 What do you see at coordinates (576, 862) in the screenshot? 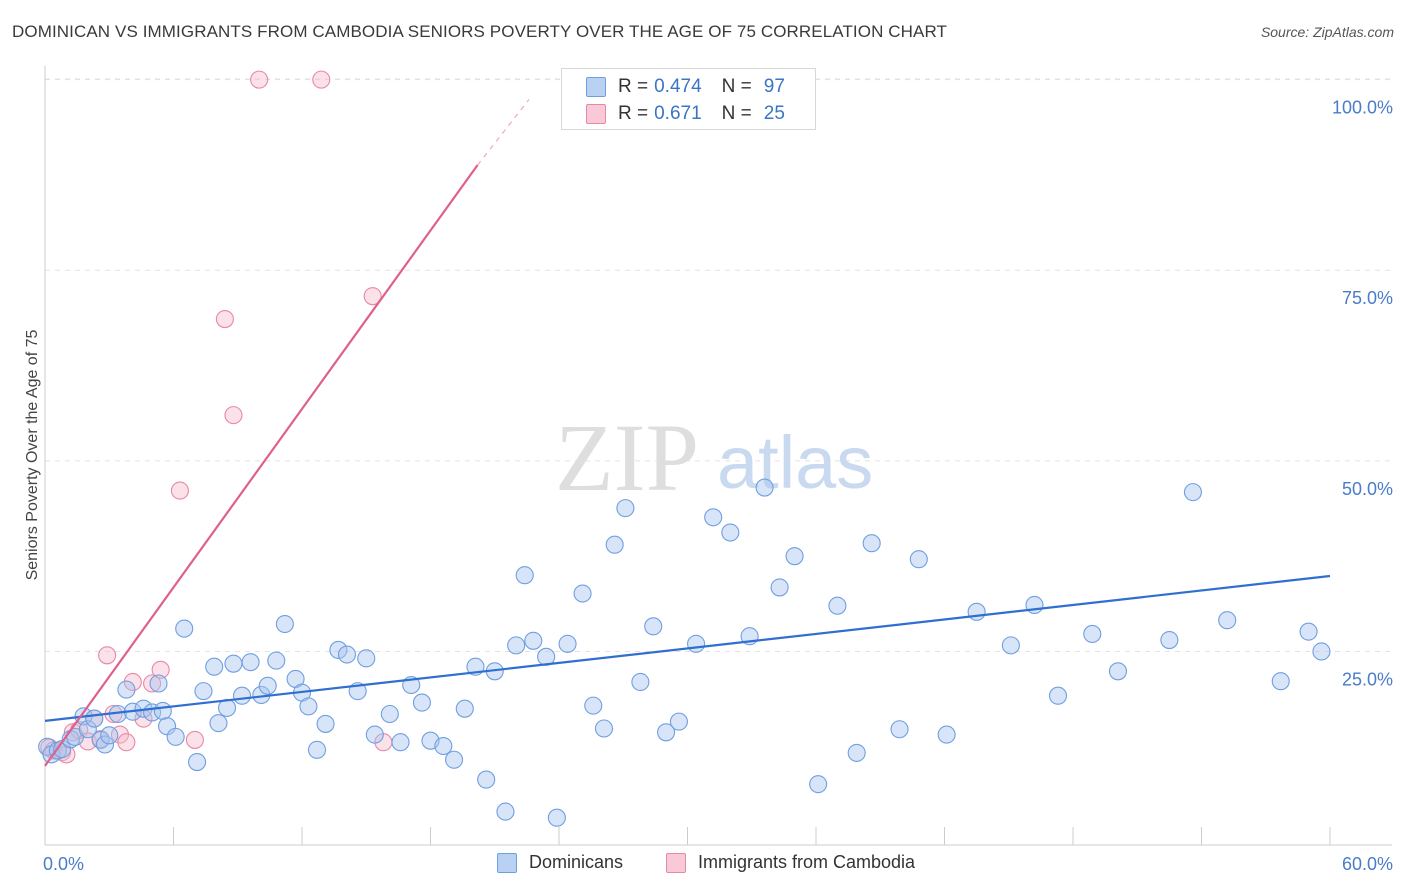
I see `legend-label-dominicans: Dominicans` at bounding box center [576, 862].